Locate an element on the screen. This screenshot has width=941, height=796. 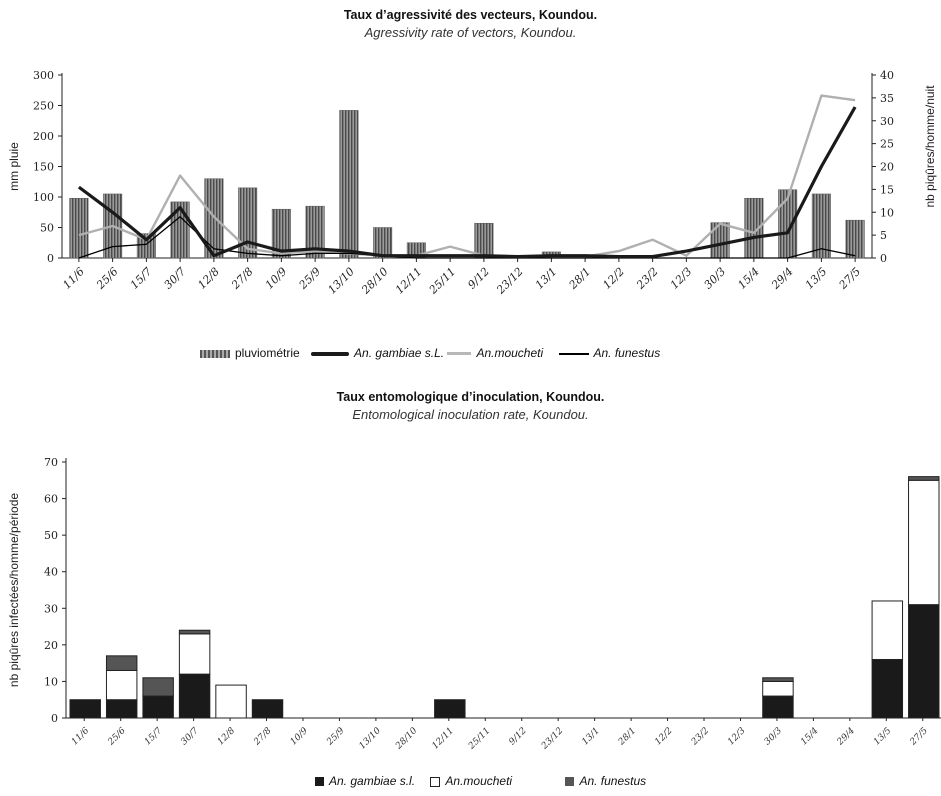
chart2-xtick-label: 12/8 is located at coordinates (227, 737).